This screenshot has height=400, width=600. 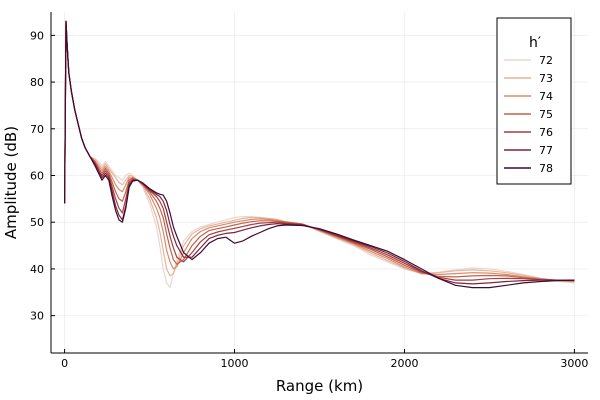 I want to click on x-axis-title: Range (km), so click(x=319, y=386).